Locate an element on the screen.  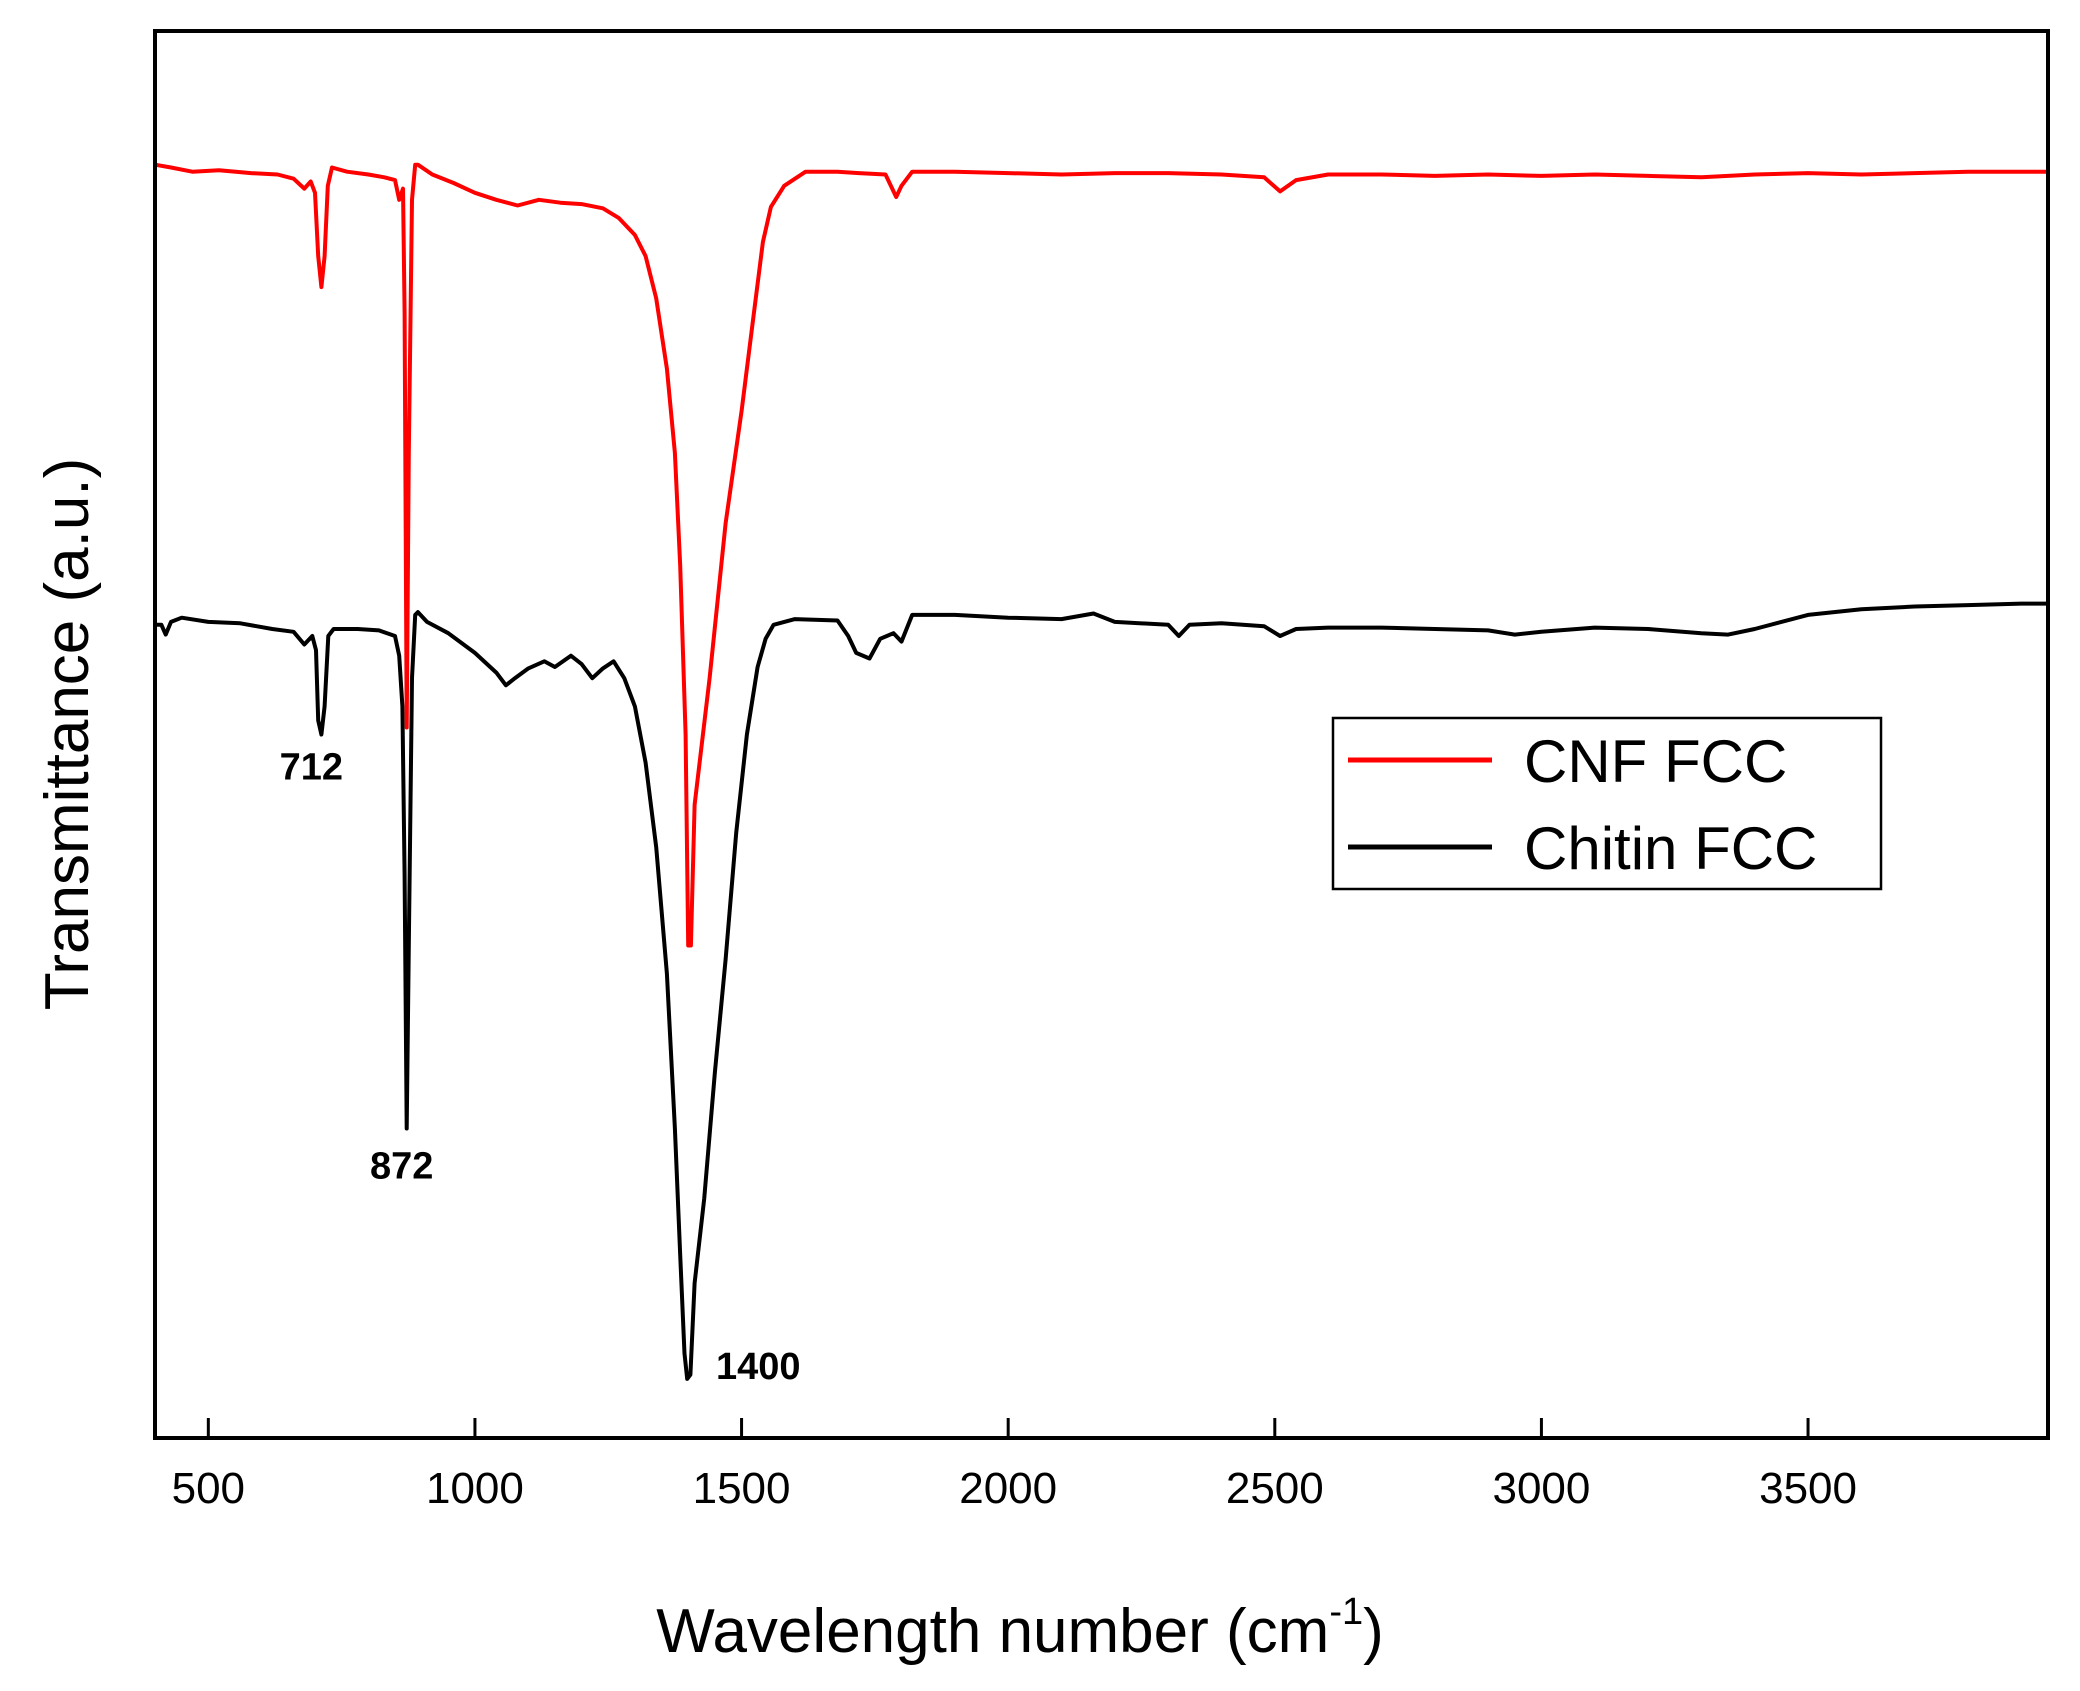
x-axis-title: Wavelength number (cm-1) is located at coordinates (1020, 1628).